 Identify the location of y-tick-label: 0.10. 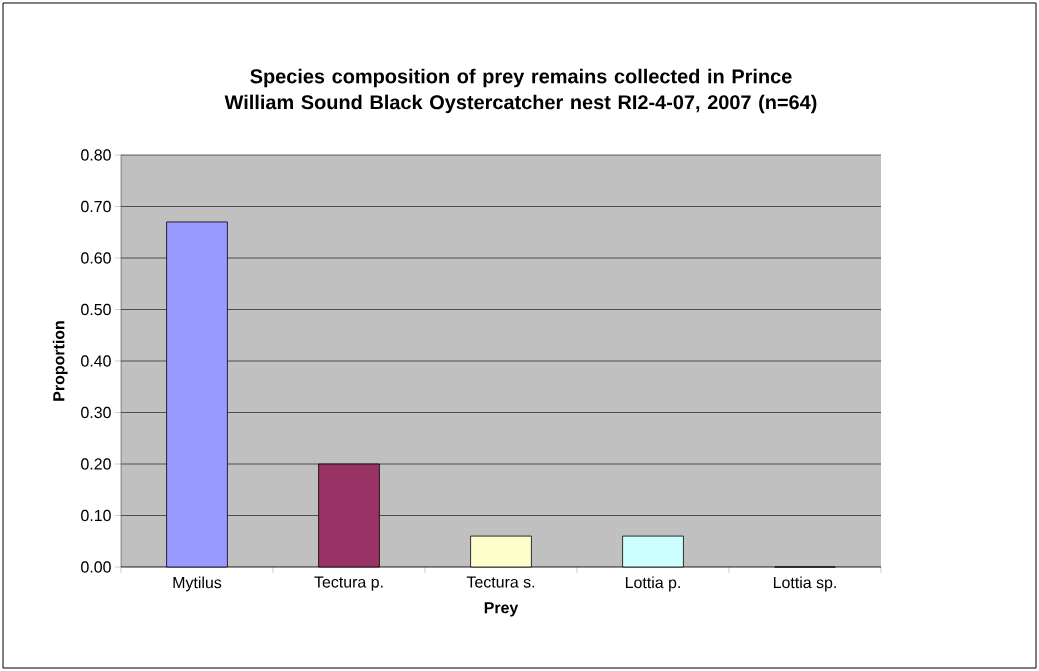
(96, 515).